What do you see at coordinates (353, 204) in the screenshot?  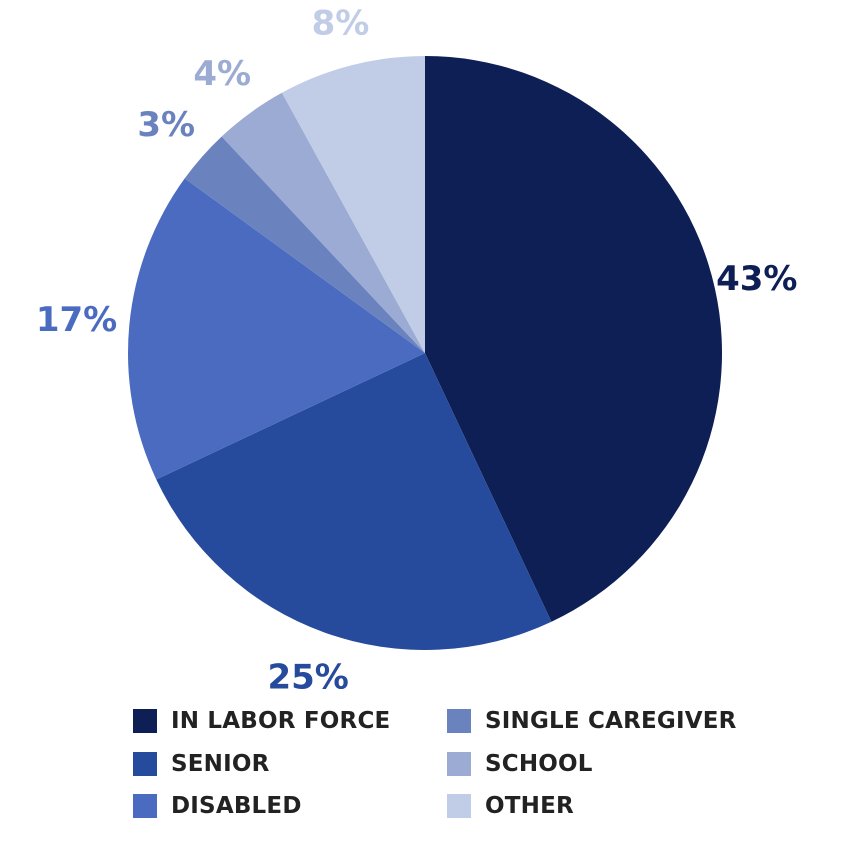 I see `pie-slice-other` at bounding box center [353, 204].